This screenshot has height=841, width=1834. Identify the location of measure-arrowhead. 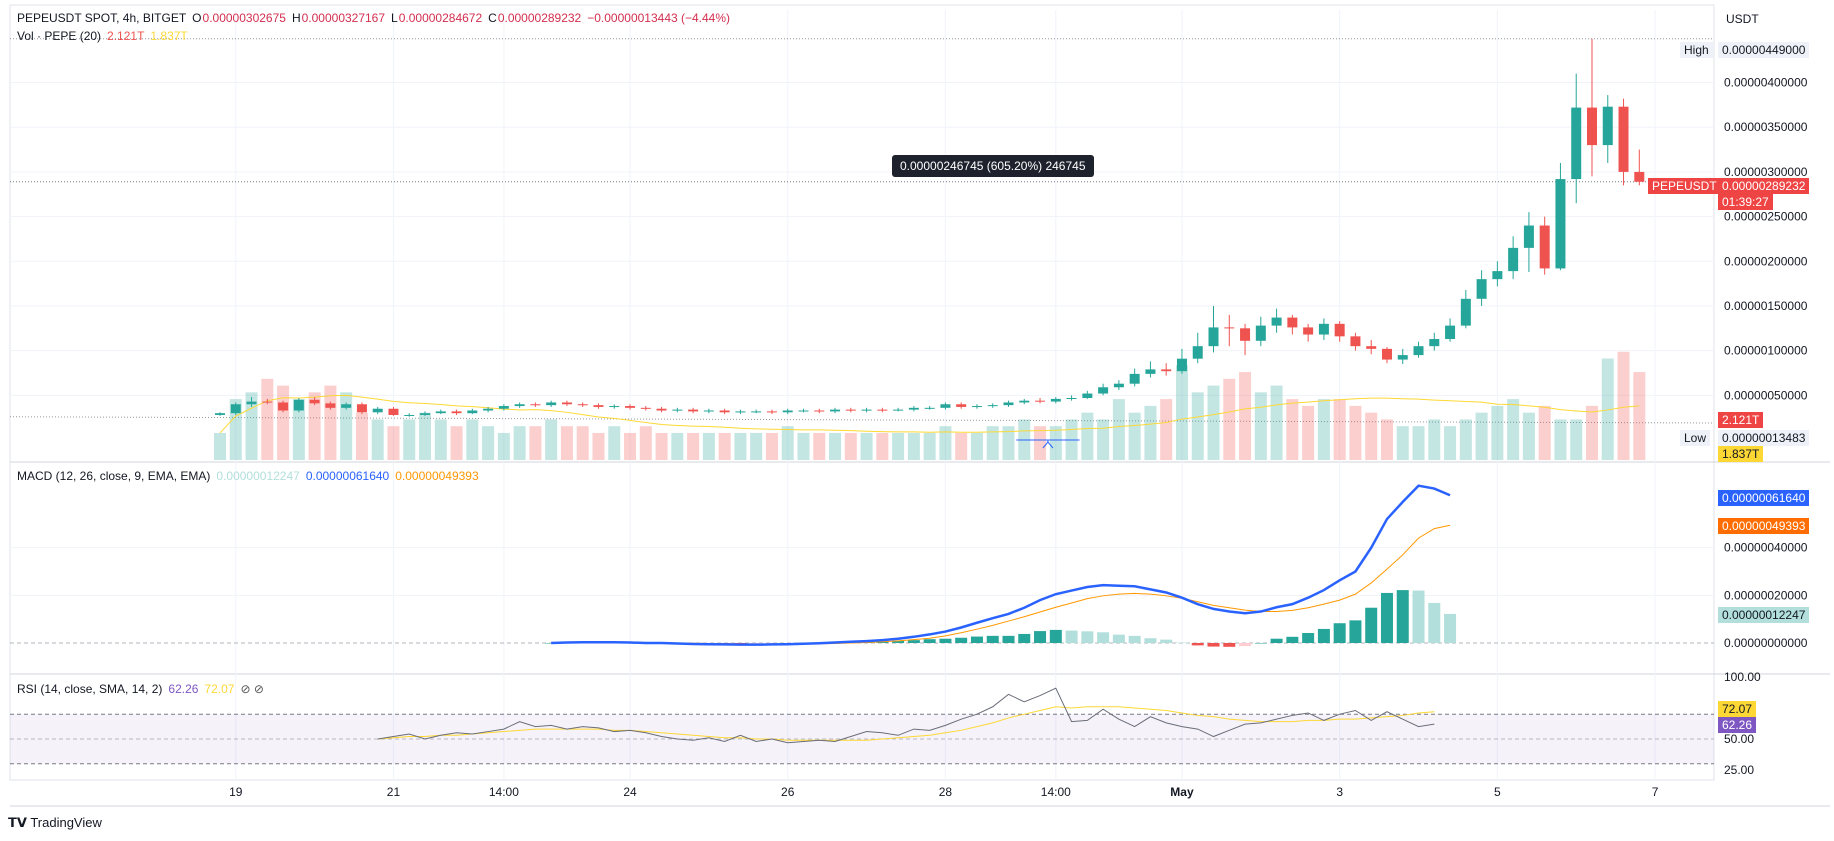
(1048, 445).